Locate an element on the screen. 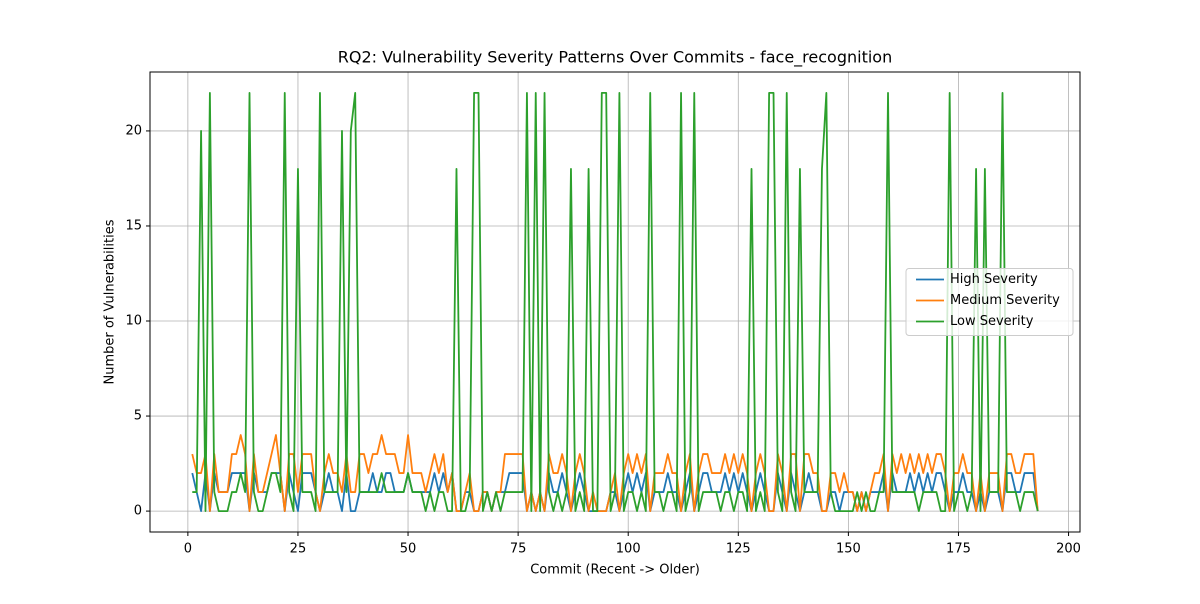 The width and height of the screenshot is (1200, 604). legend-frame is located at coordinates (989, 302).